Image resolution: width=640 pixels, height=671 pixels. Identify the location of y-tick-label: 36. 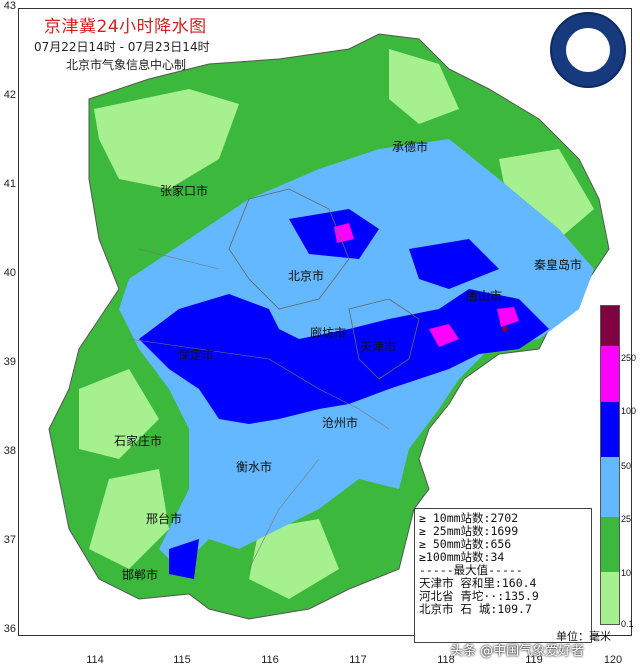
(9, 629).